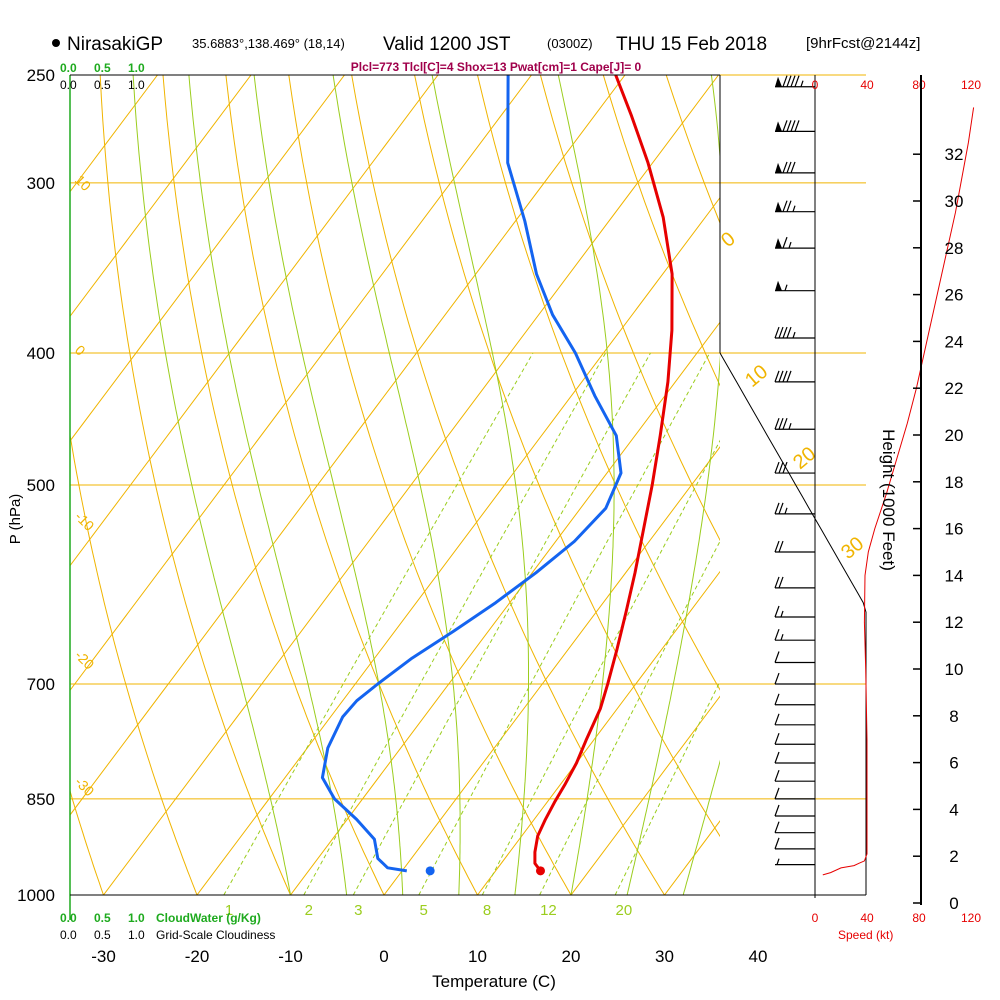 The height and width of the screenshot is (1000, 1000). I want to click on x-tick--10: -10, so click(290, 956).